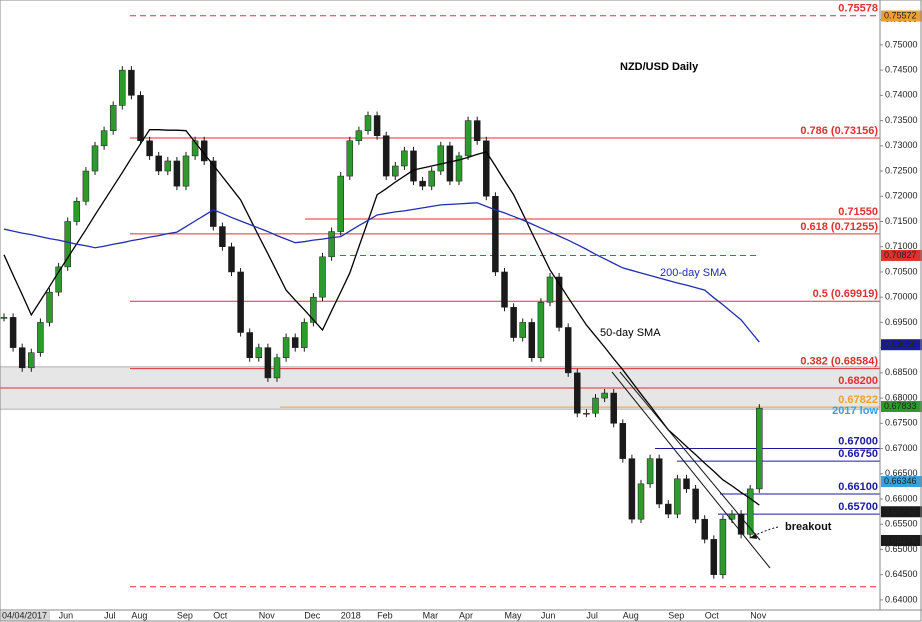  Describe the element at coordinates (693, 273) in the screenshot. I see `sma-label: 200-day SMA` at that location.